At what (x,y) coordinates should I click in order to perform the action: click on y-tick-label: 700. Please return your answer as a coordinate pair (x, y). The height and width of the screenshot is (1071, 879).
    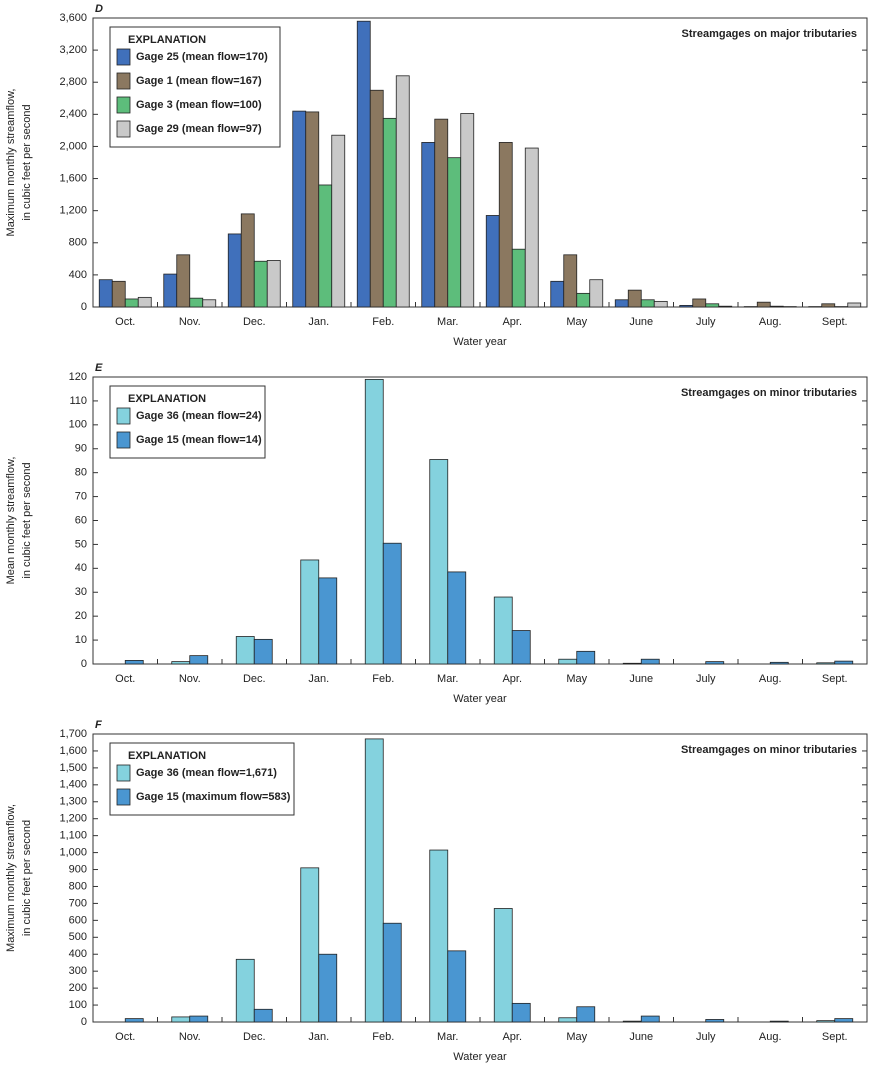
    Looking at the image, I should click on (78, 903).